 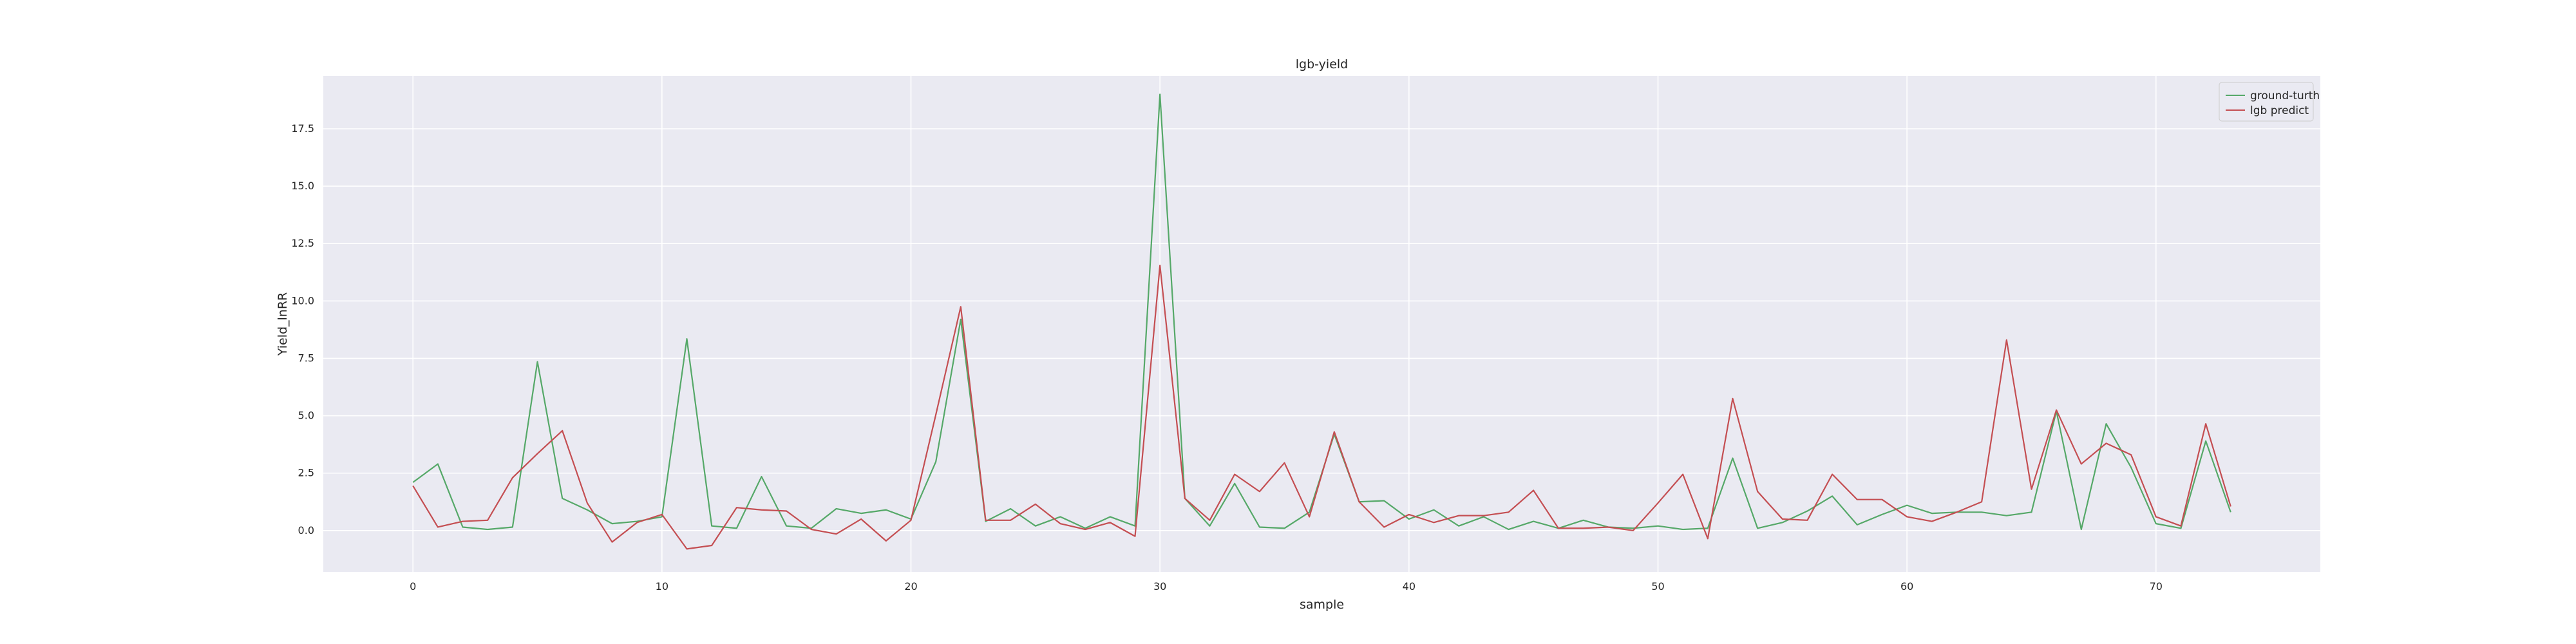 I want to click on y-tick-label: 17.5, so click(x=302, y=128).